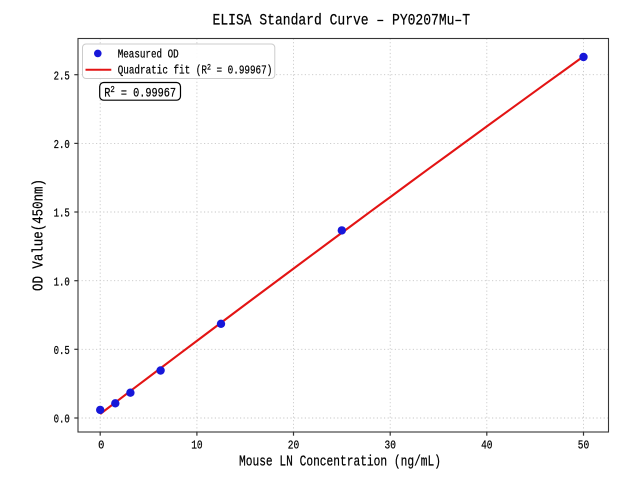 Image resolution: width=640 pixels, height=480 pixels. What do you see at coordinates (340, 463) in the screenshot?
I see `svg-text: Mouse LN Concentration (ng/mL)` at bounding box center [340, 463].